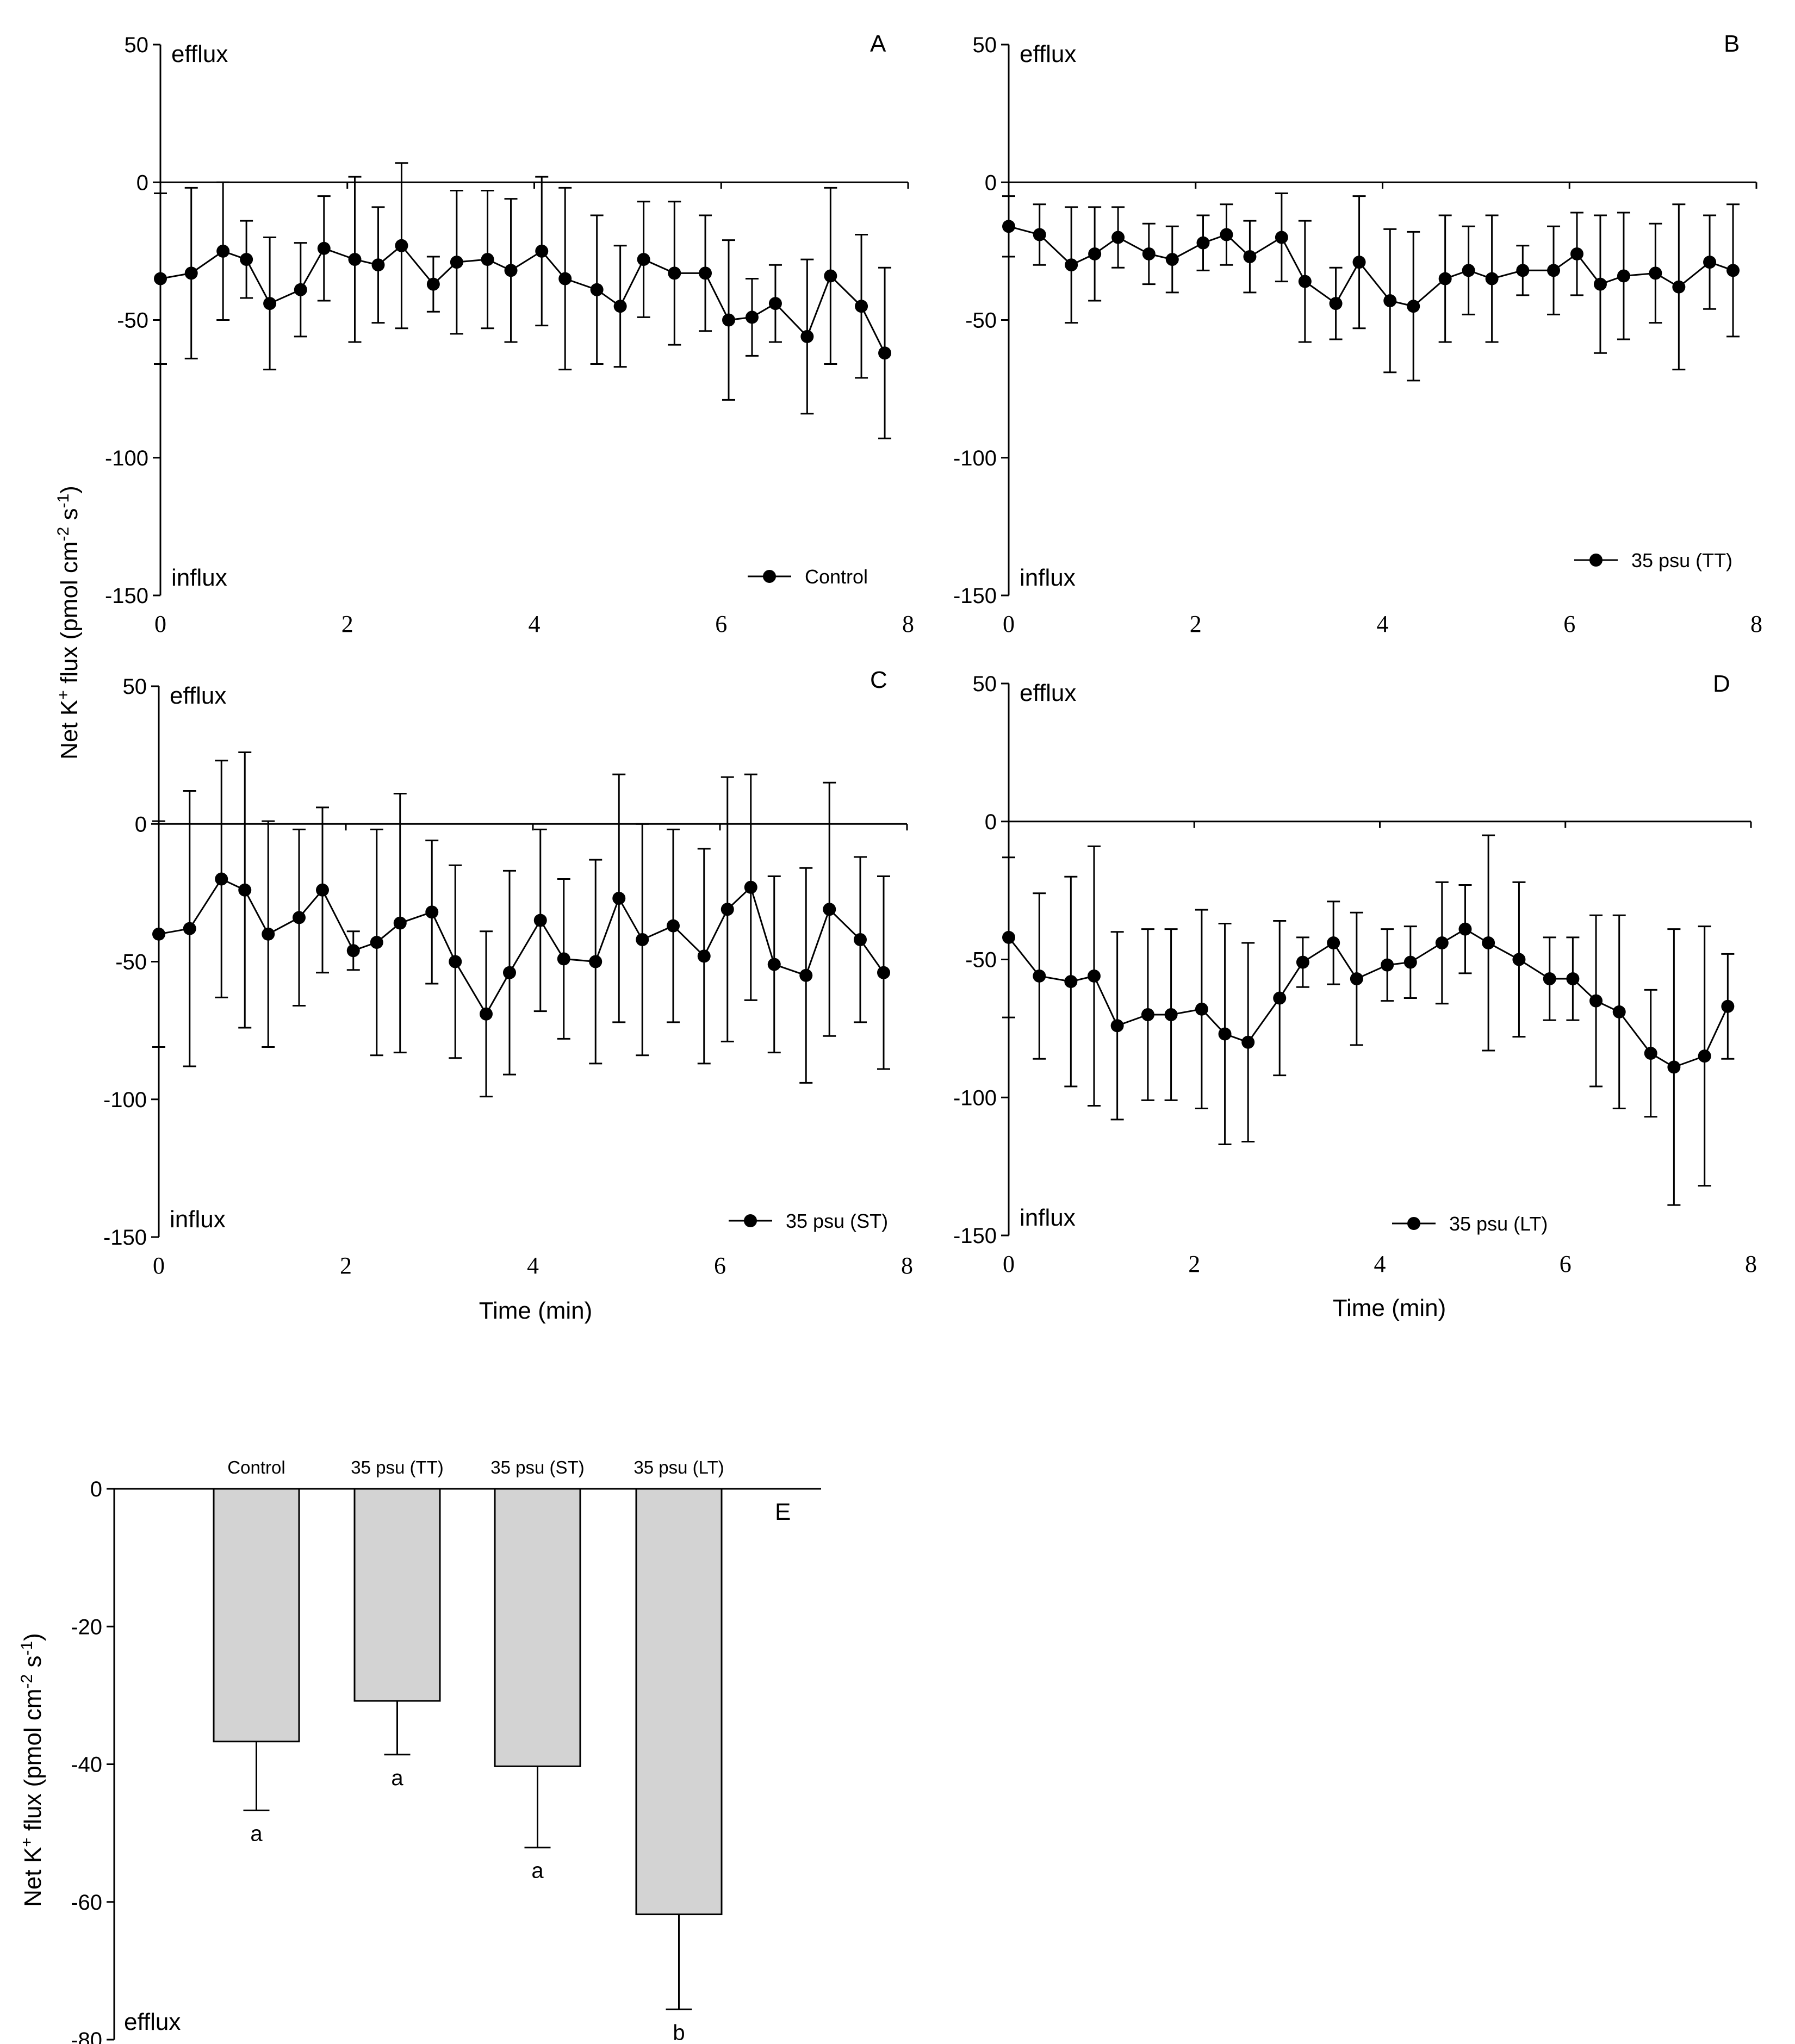 The height and width of the screenshot is (2044, 1795). Describe the element at coordinates (126, 458) in the screenshot. I see `y-tick-label-a: -100` at that location.